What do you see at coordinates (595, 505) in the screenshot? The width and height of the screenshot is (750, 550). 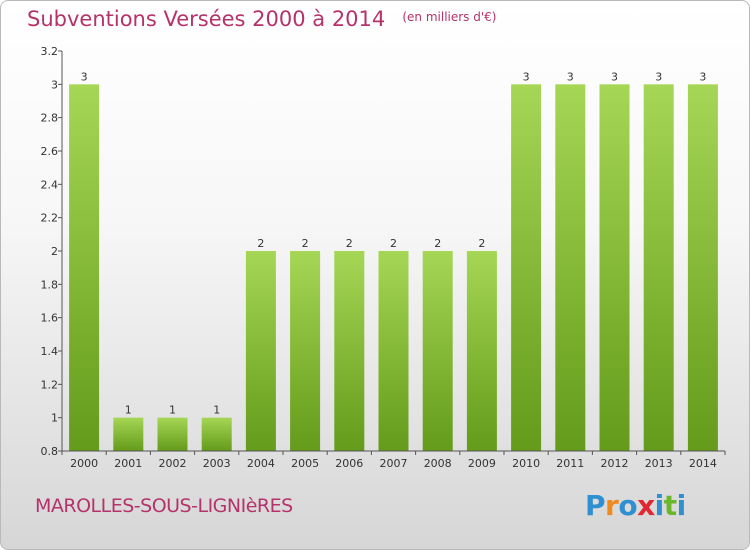 I see `logo-letter: P` at bounding box center [595, 505].